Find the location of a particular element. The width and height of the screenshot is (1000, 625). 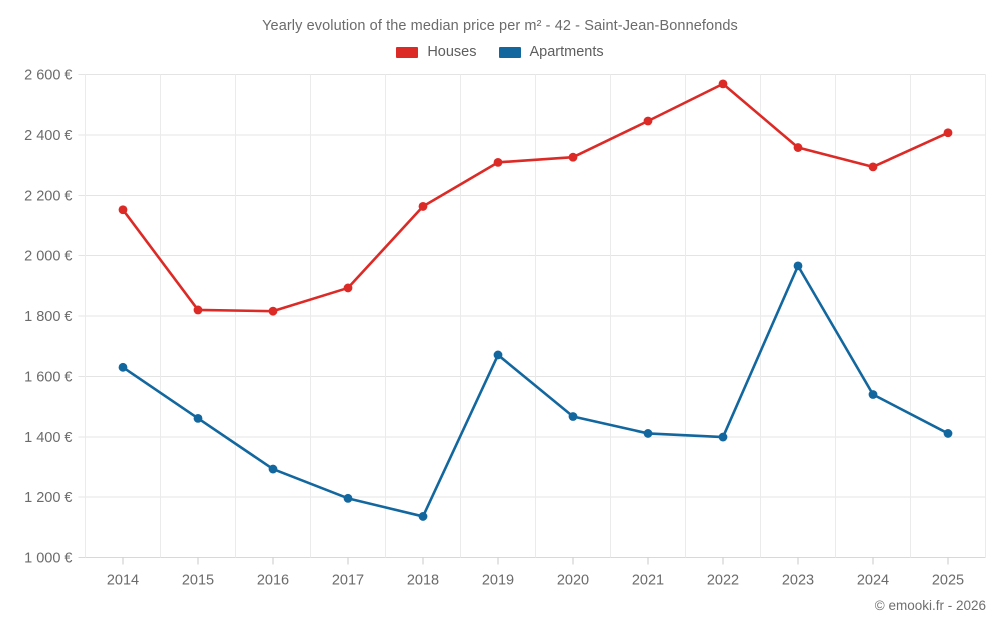

x-tick-label: 2017 is located at coordinates (348, 581).